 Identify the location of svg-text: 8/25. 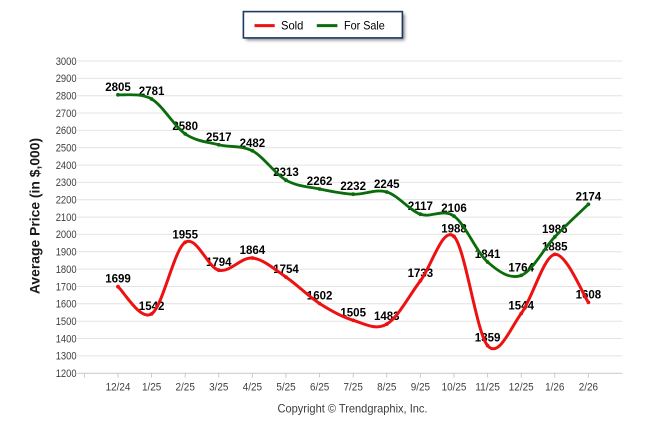
(386, 388).